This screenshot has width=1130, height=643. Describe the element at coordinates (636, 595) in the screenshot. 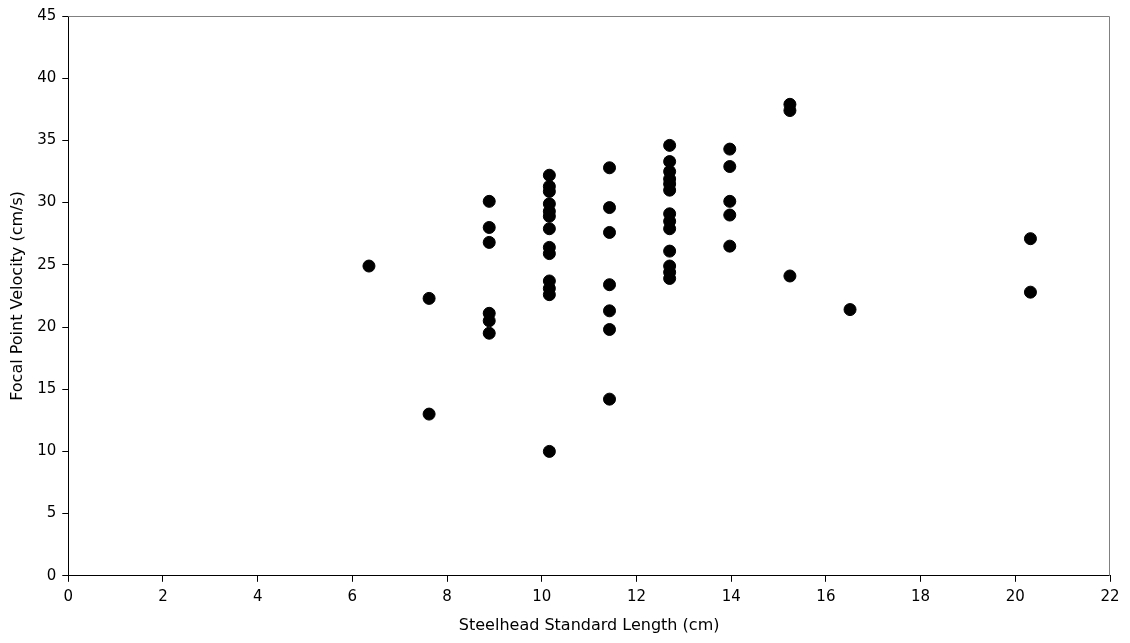

I see `x-tick-label: 12` at that location.